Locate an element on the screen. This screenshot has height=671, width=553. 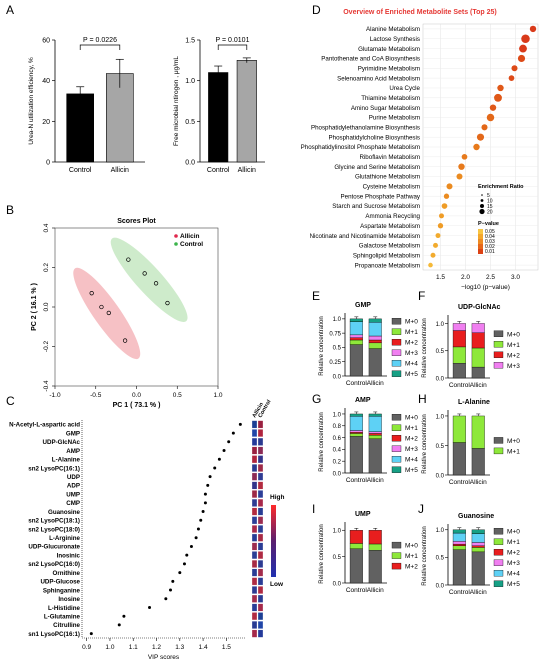
d-pathway-label: Starch and Sucrose Metabolism is located at coordinates (376, 206).